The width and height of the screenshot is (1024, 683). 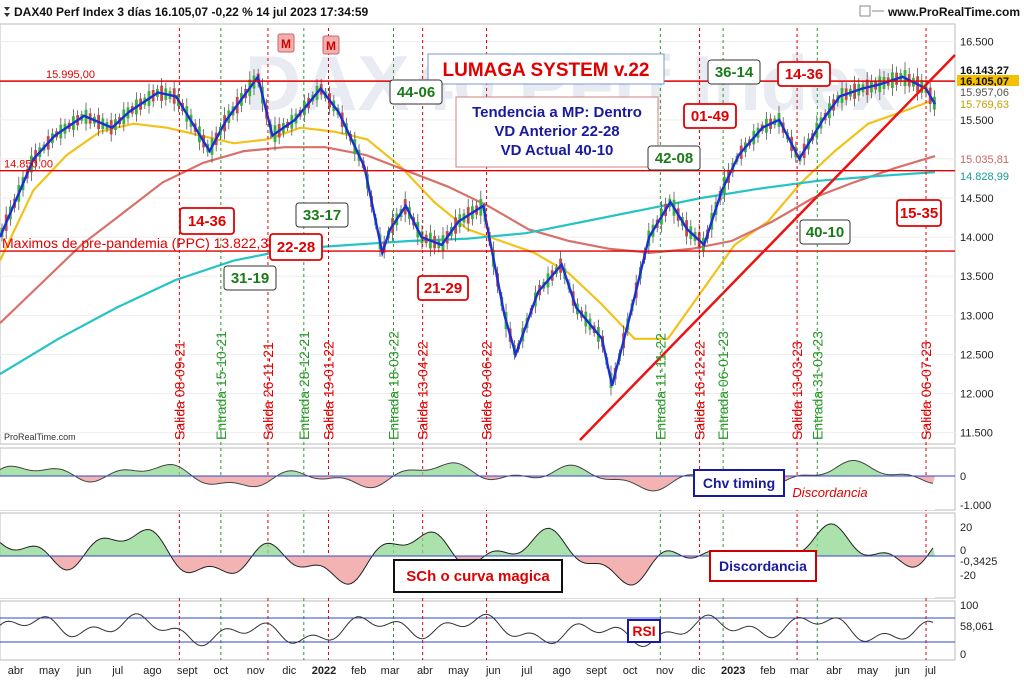 What do you see at coordinates (660, 386) in the screenshot?
I see `signal-label: Entrada 11-11-22` at bounding box center [660, 386].